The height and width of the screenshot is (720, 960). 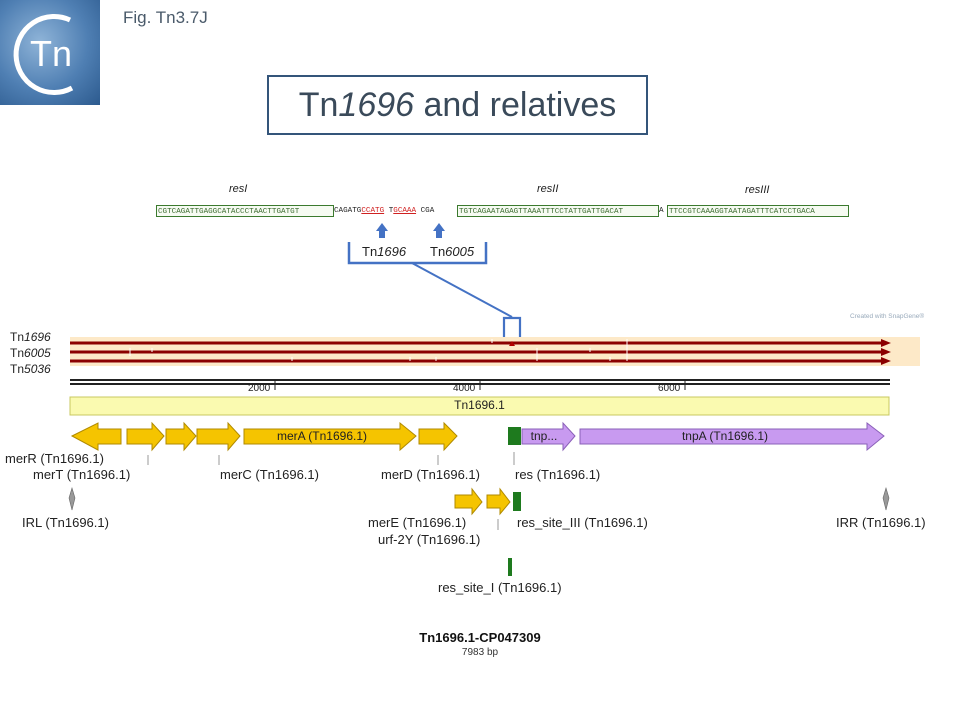 I want to click on ruler-tick-6000: 6000, so click(x=669, y=388).